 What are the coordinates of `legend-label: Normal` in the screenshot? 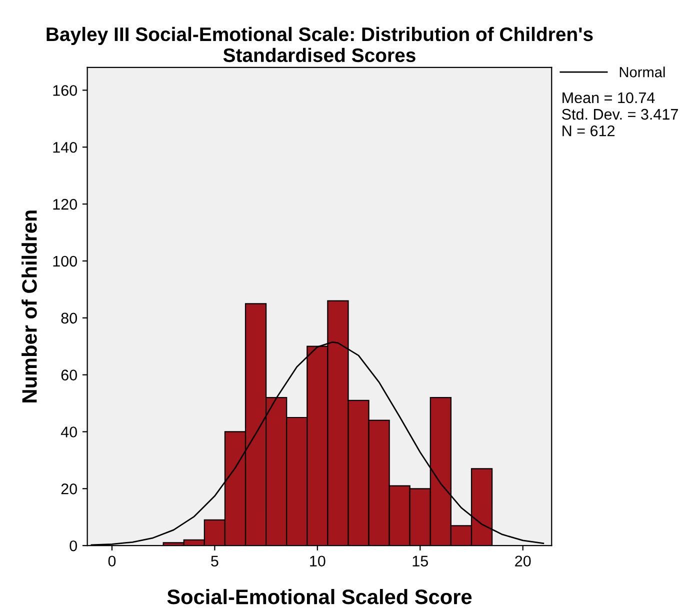 It's located at (642, 72).